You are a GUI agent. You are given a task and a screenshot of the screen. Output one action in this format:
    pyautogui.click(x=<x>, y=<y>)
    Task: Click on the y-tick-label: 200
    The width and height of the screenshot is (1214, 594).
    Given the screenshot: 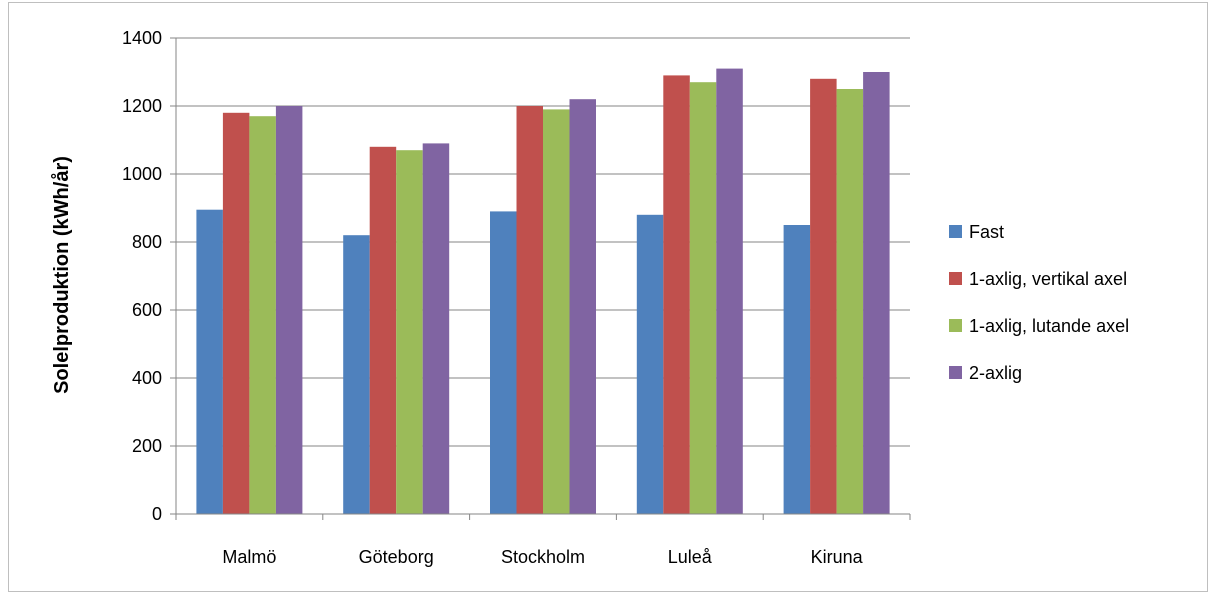 What is the action you would take?
    pyautogui.click(x=147, y=446)
    